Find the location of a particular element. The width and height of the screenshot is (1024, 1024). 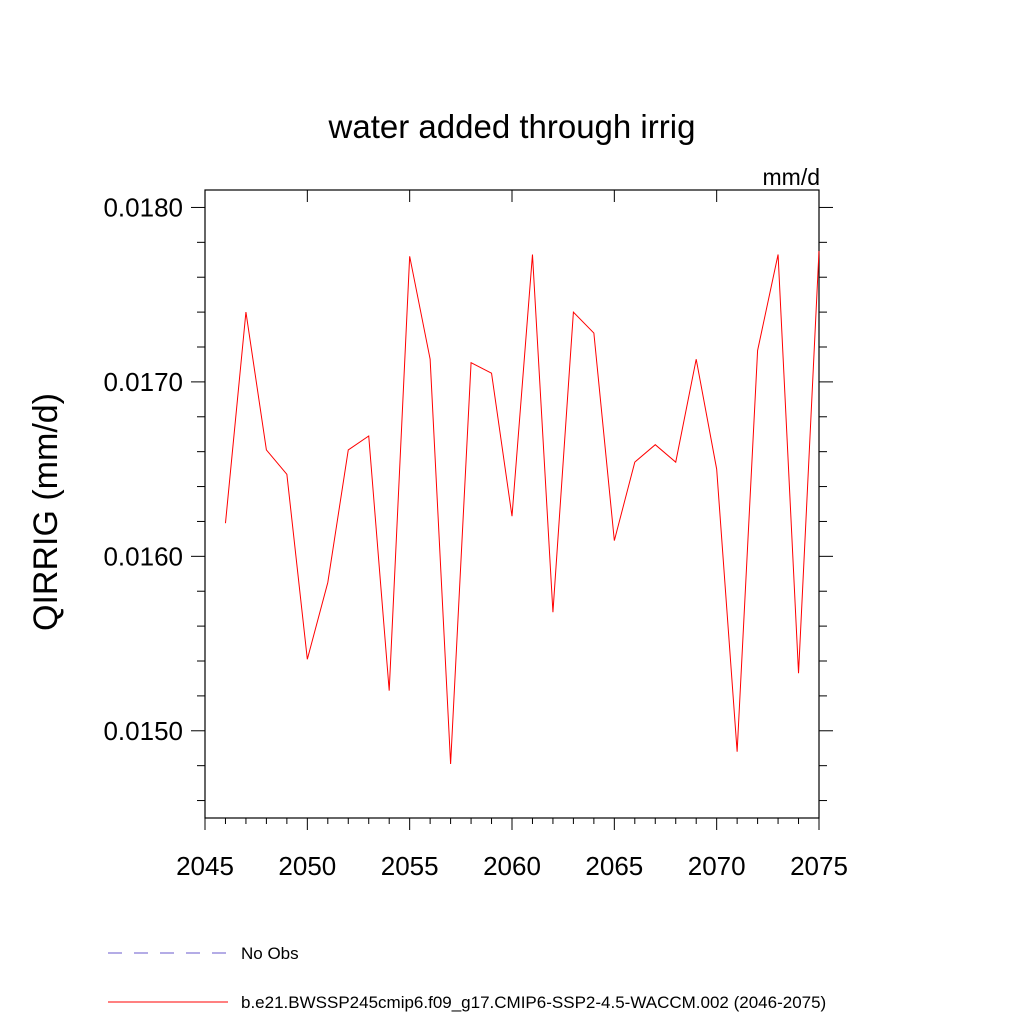

units-label: mm/d is located at coordinates (792, 177).